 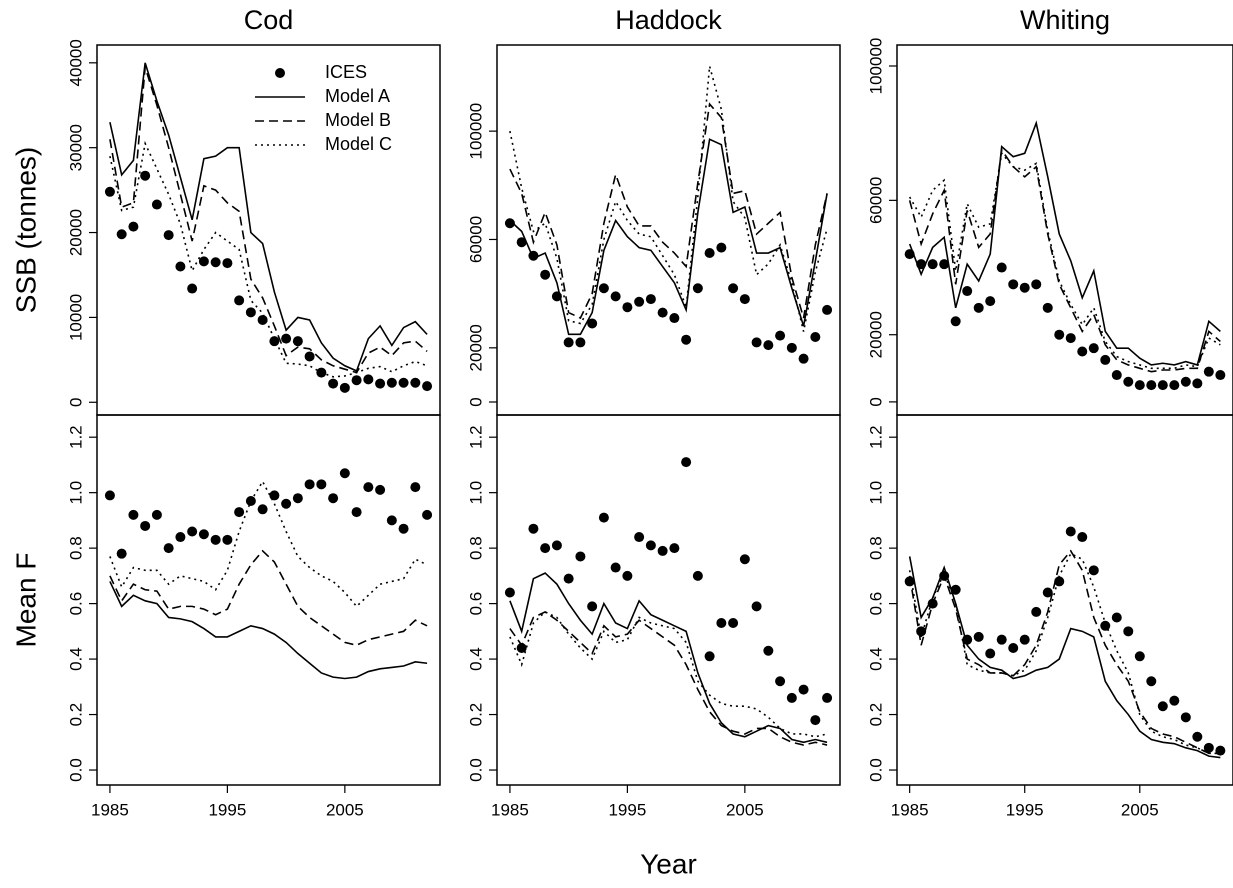 I want to click on y-tick-label: 30000, so click(x=75, y=147).